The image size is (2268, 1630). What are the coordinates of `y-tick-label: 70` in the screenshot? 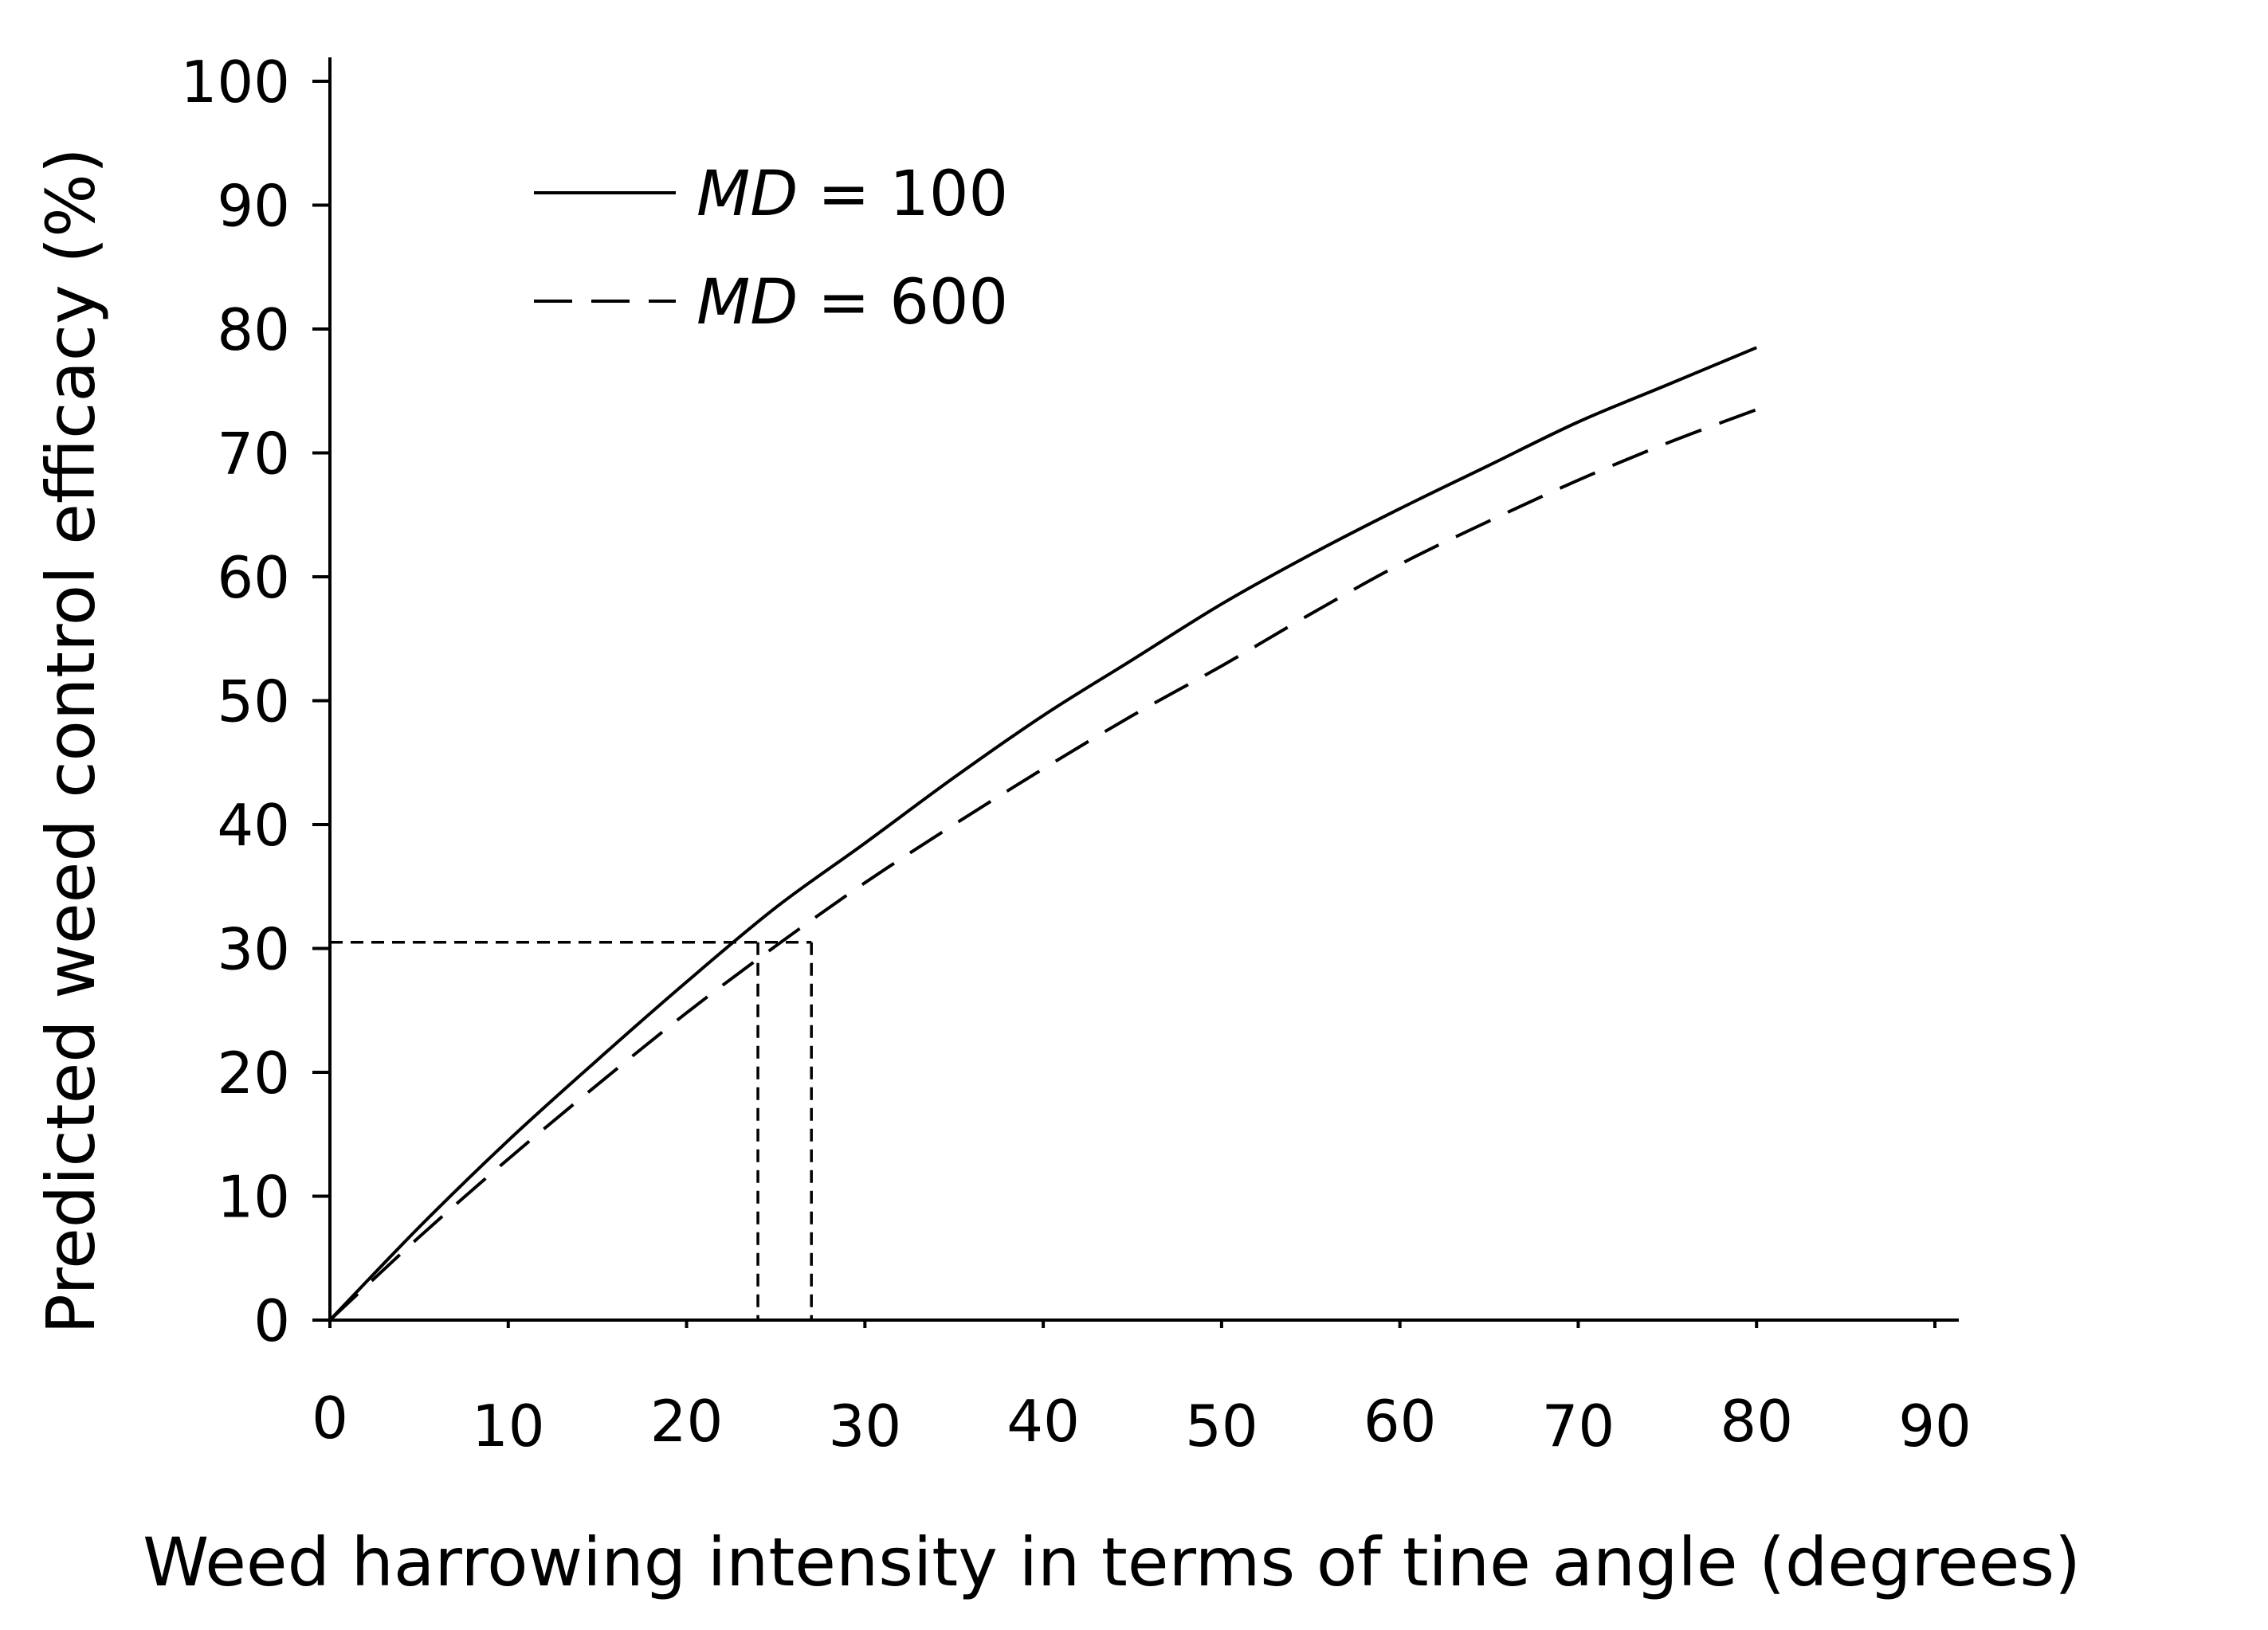 It's located at (253, 454).